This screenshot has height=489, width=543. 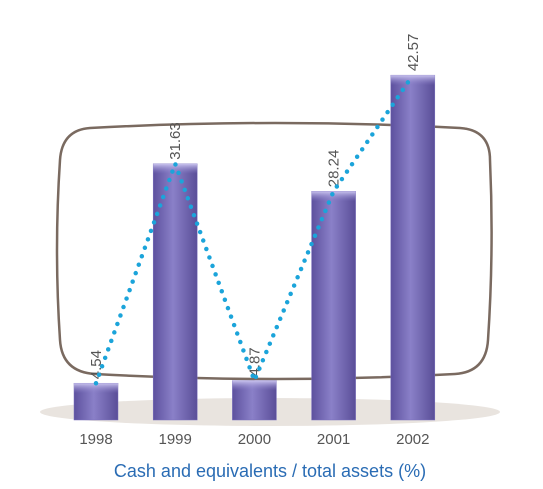 I want to click on x-tick-label: 2001, so click(x=333, y=439).